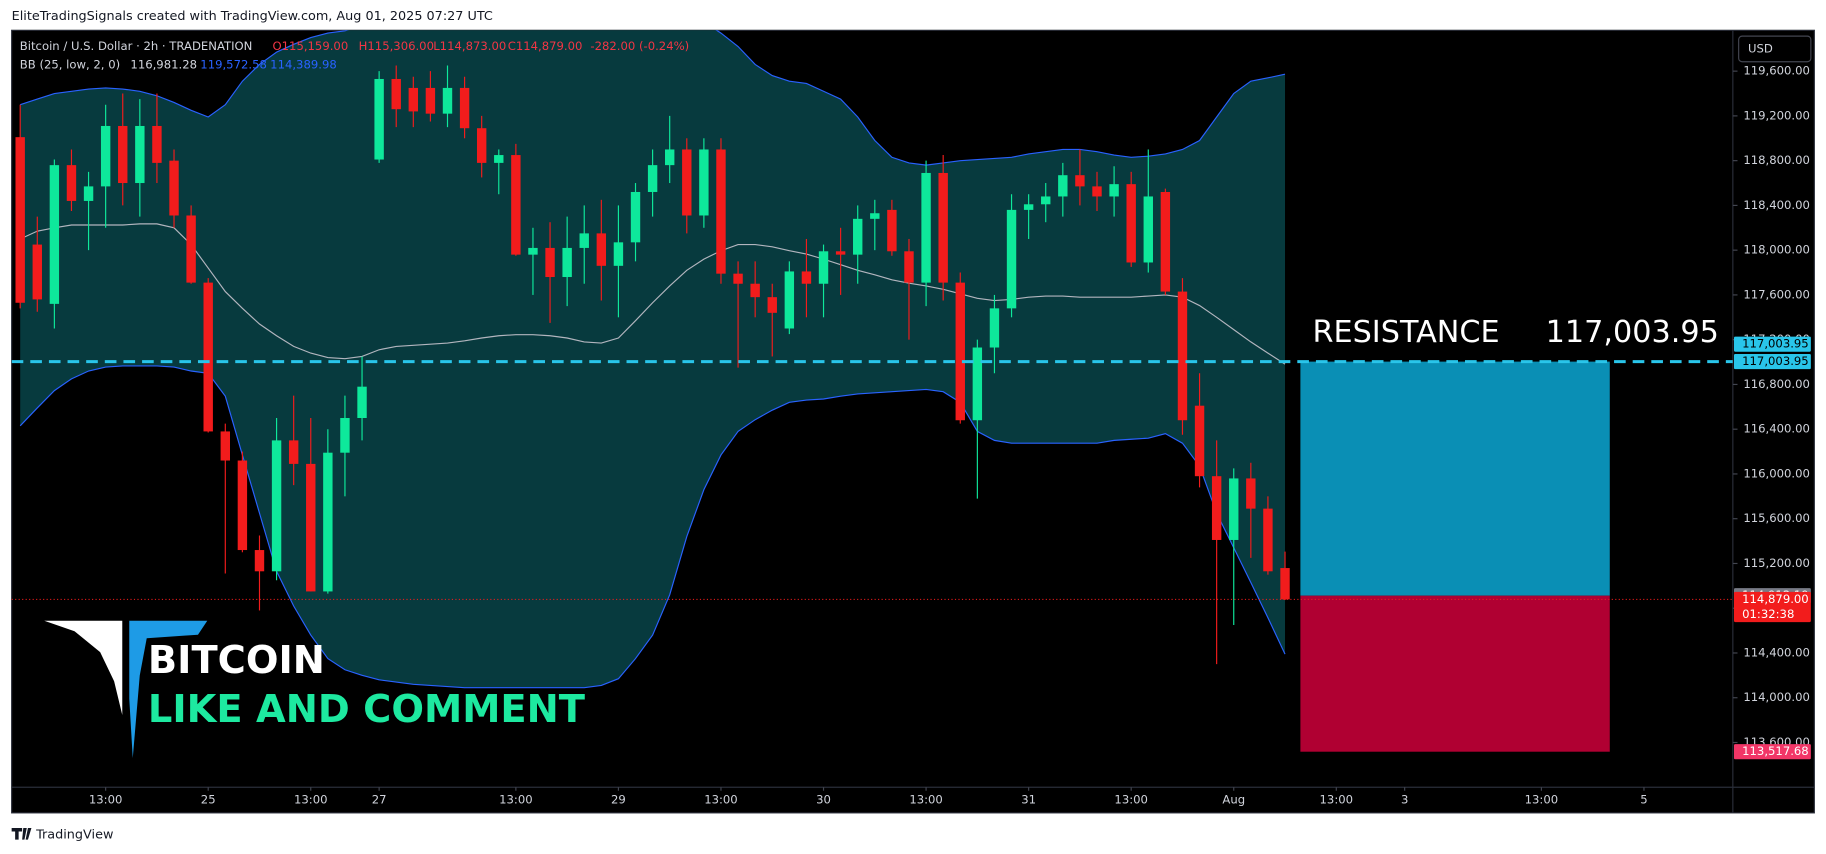 Image resolution: width=1826 pixels, height=854 pixels. What do you see at coordinates (303, 65) in the screenshot?
I see `legend-bb-lower: 114,389.98` at bounding box center [303, 65].